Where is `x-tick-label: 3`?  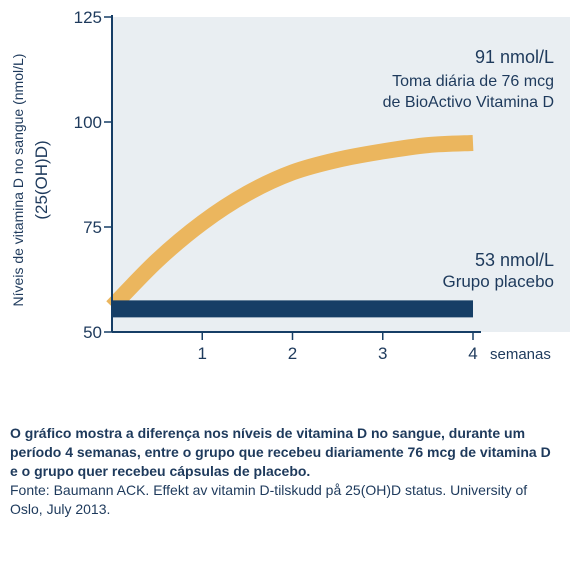
x-tick-label: 3 is located at coordinates (382, 353).